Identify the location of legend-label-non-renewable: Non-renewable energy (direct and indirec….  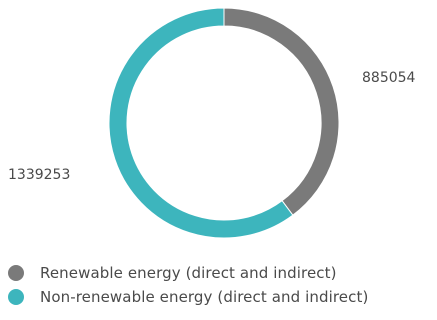
(204, 297).